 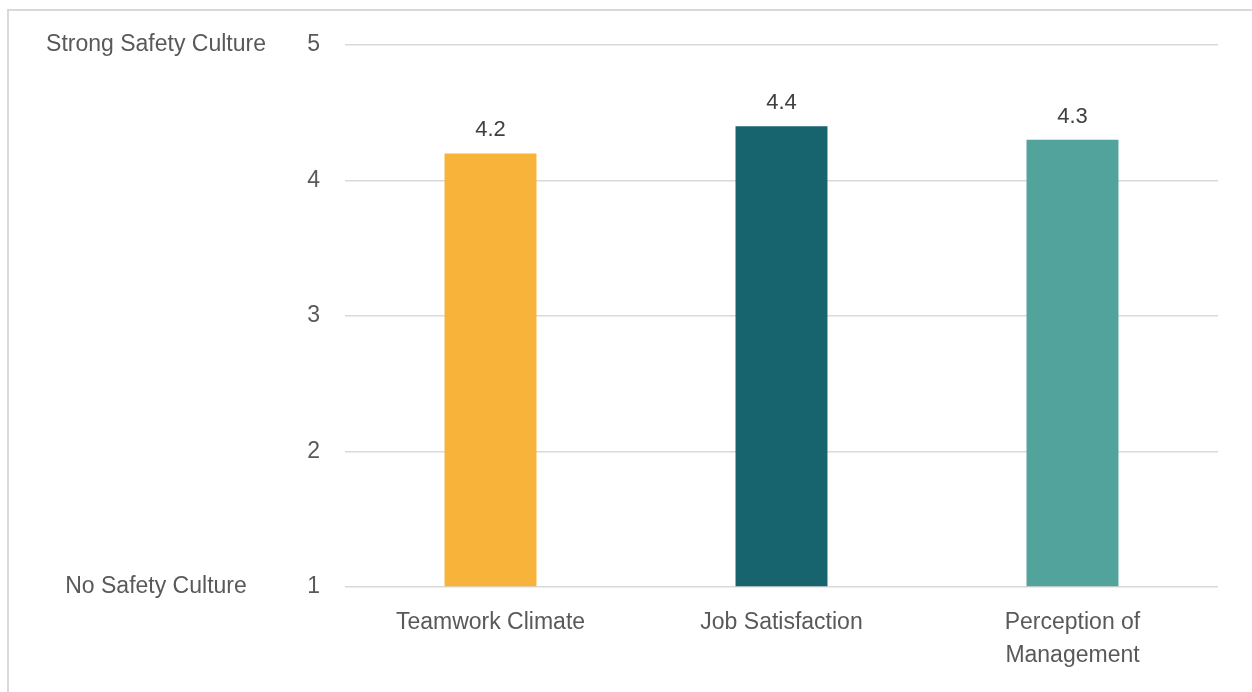 What do you see at coordinates (490, 129) in the screenshot?
I see `data-label: 4.2` at bounding box center [490, 129].